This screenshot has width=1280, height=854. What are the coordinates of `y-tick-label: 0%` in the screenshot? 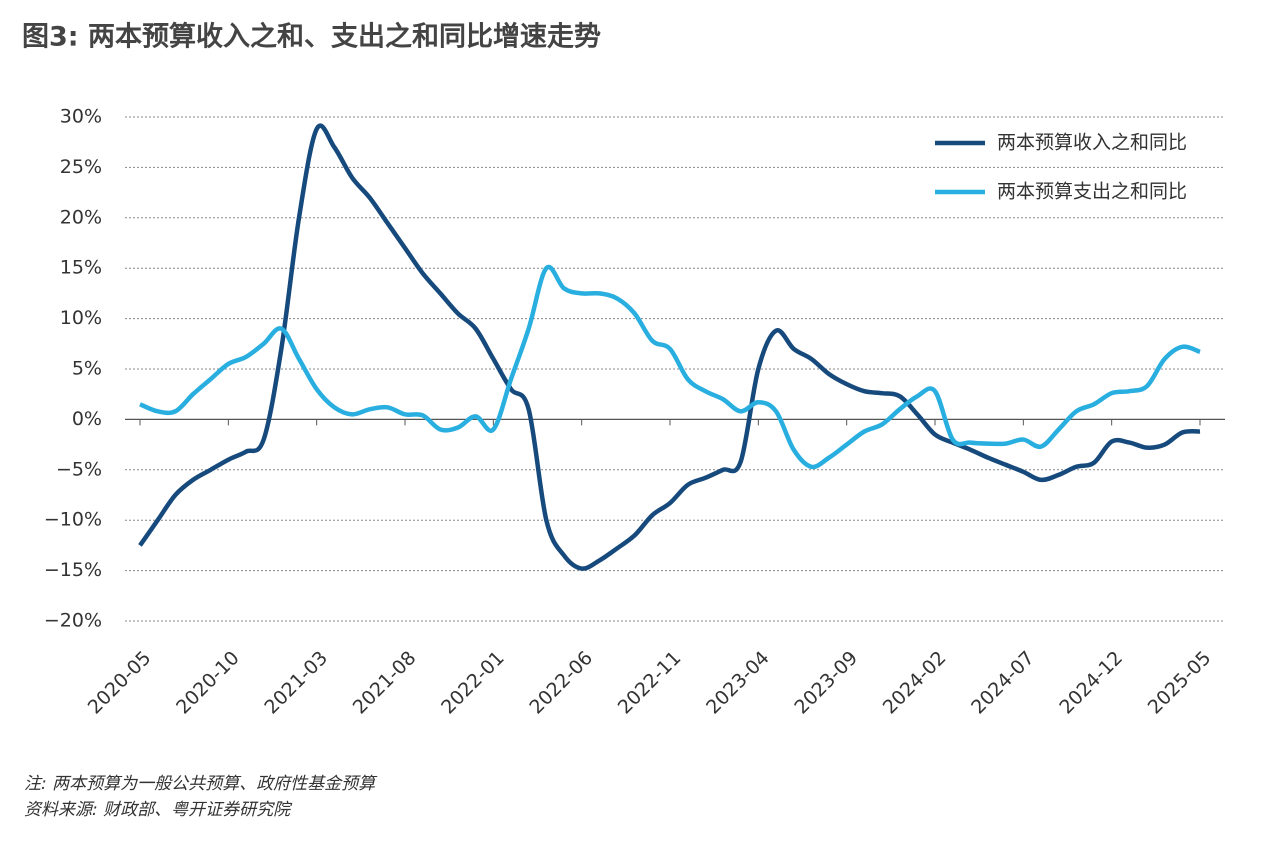 It's located at (87, 419).